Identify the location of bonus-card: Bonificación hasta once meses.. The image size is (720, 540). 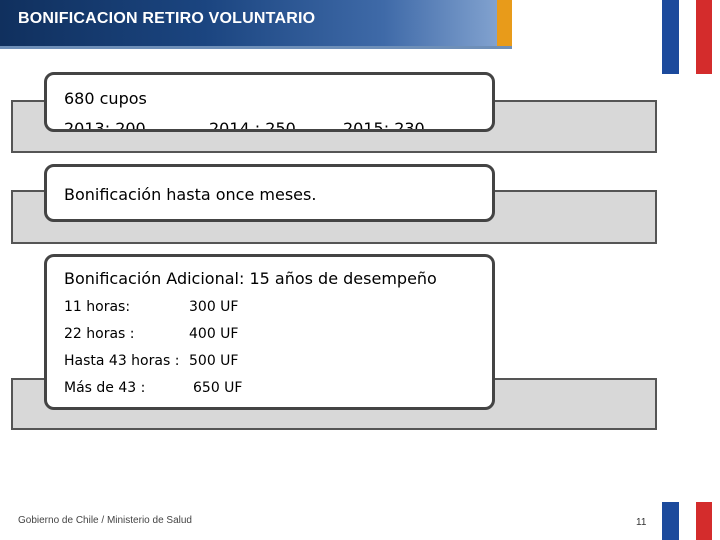
(269, 193).